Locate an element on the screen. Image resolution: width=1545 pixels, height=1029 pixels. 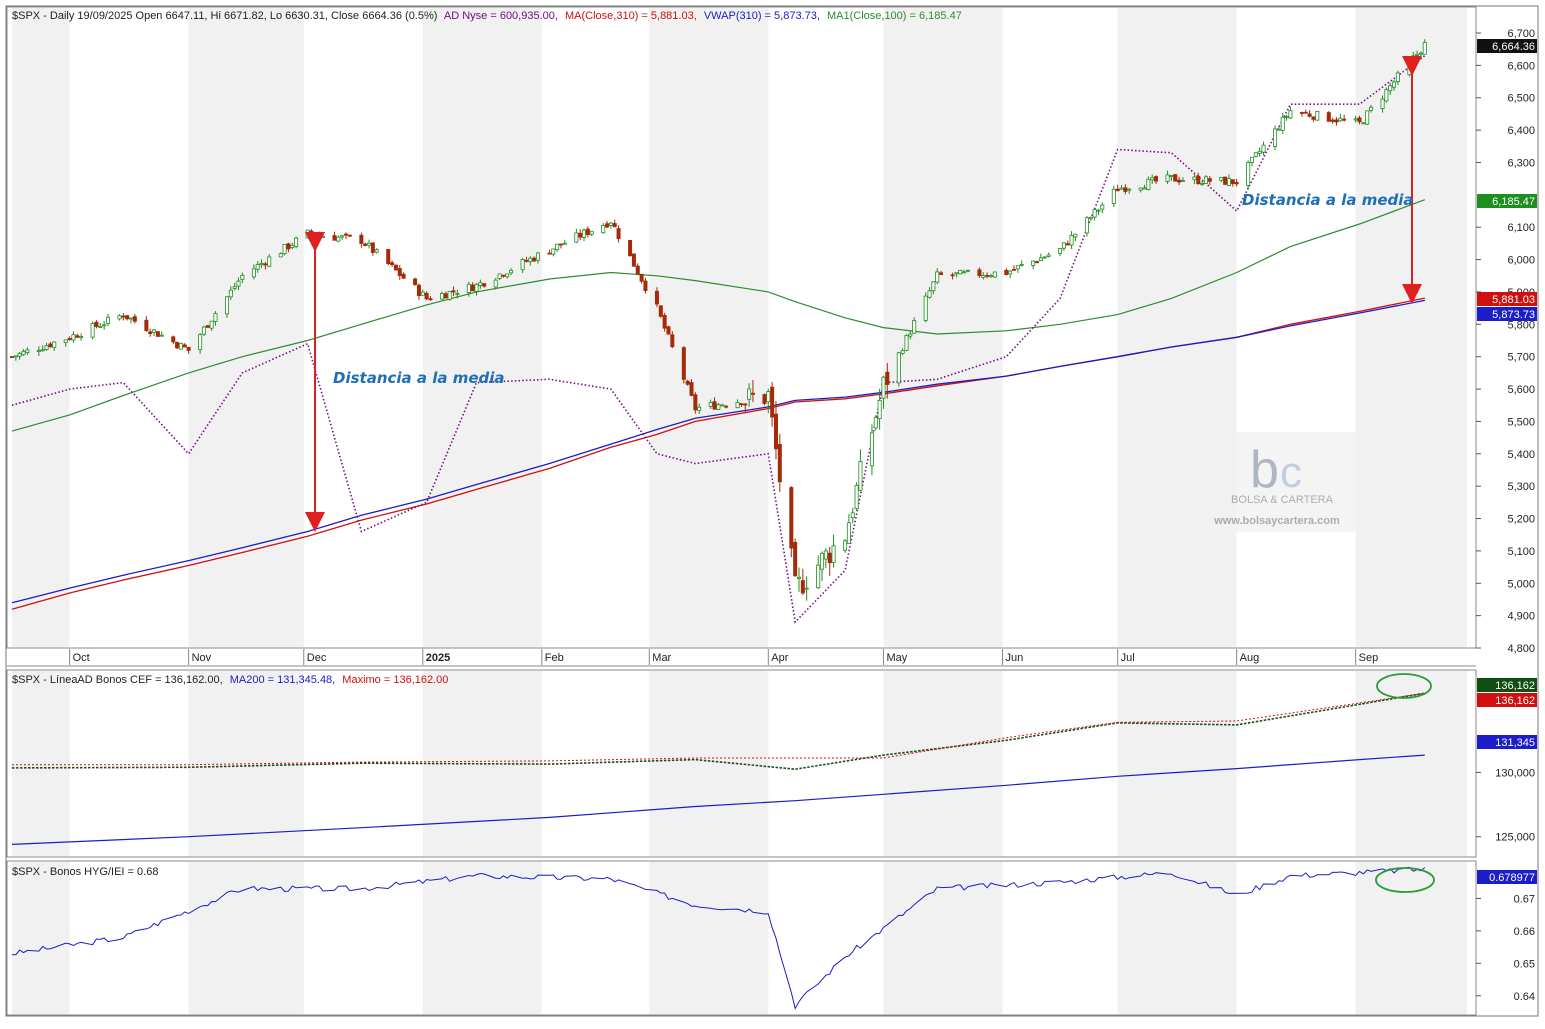
price-header-ad: AD Nyse = 600,935.00, is located at coordinates (501, 16).